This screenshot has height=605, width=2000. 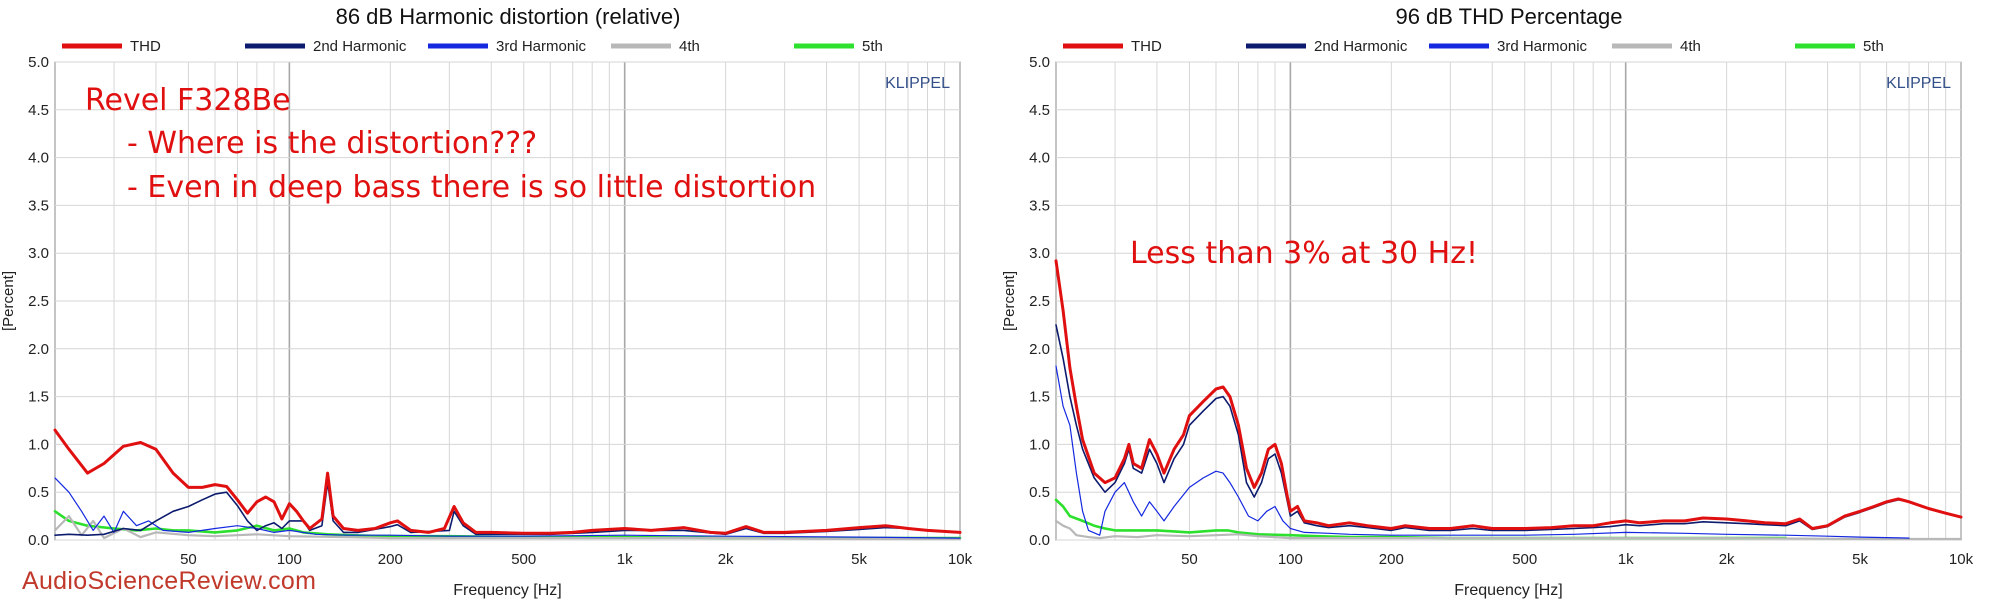 I want to click on annotation-text: - Where is the distortion???, so click(x=332, y=143).